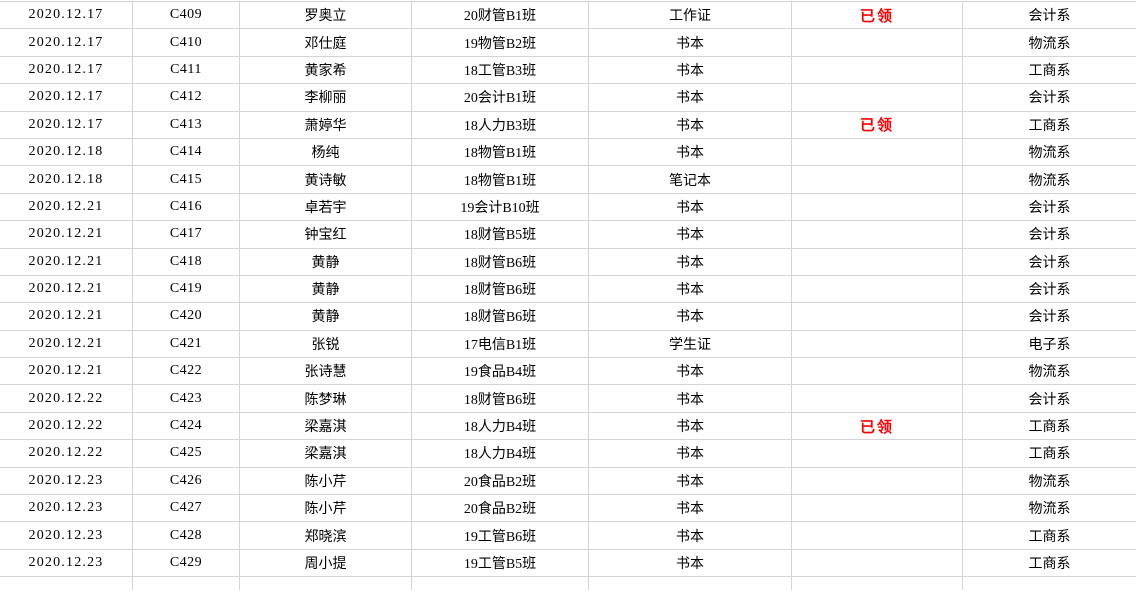  I want to click on cell-name: 梁嘉淇, so click(326, 426).